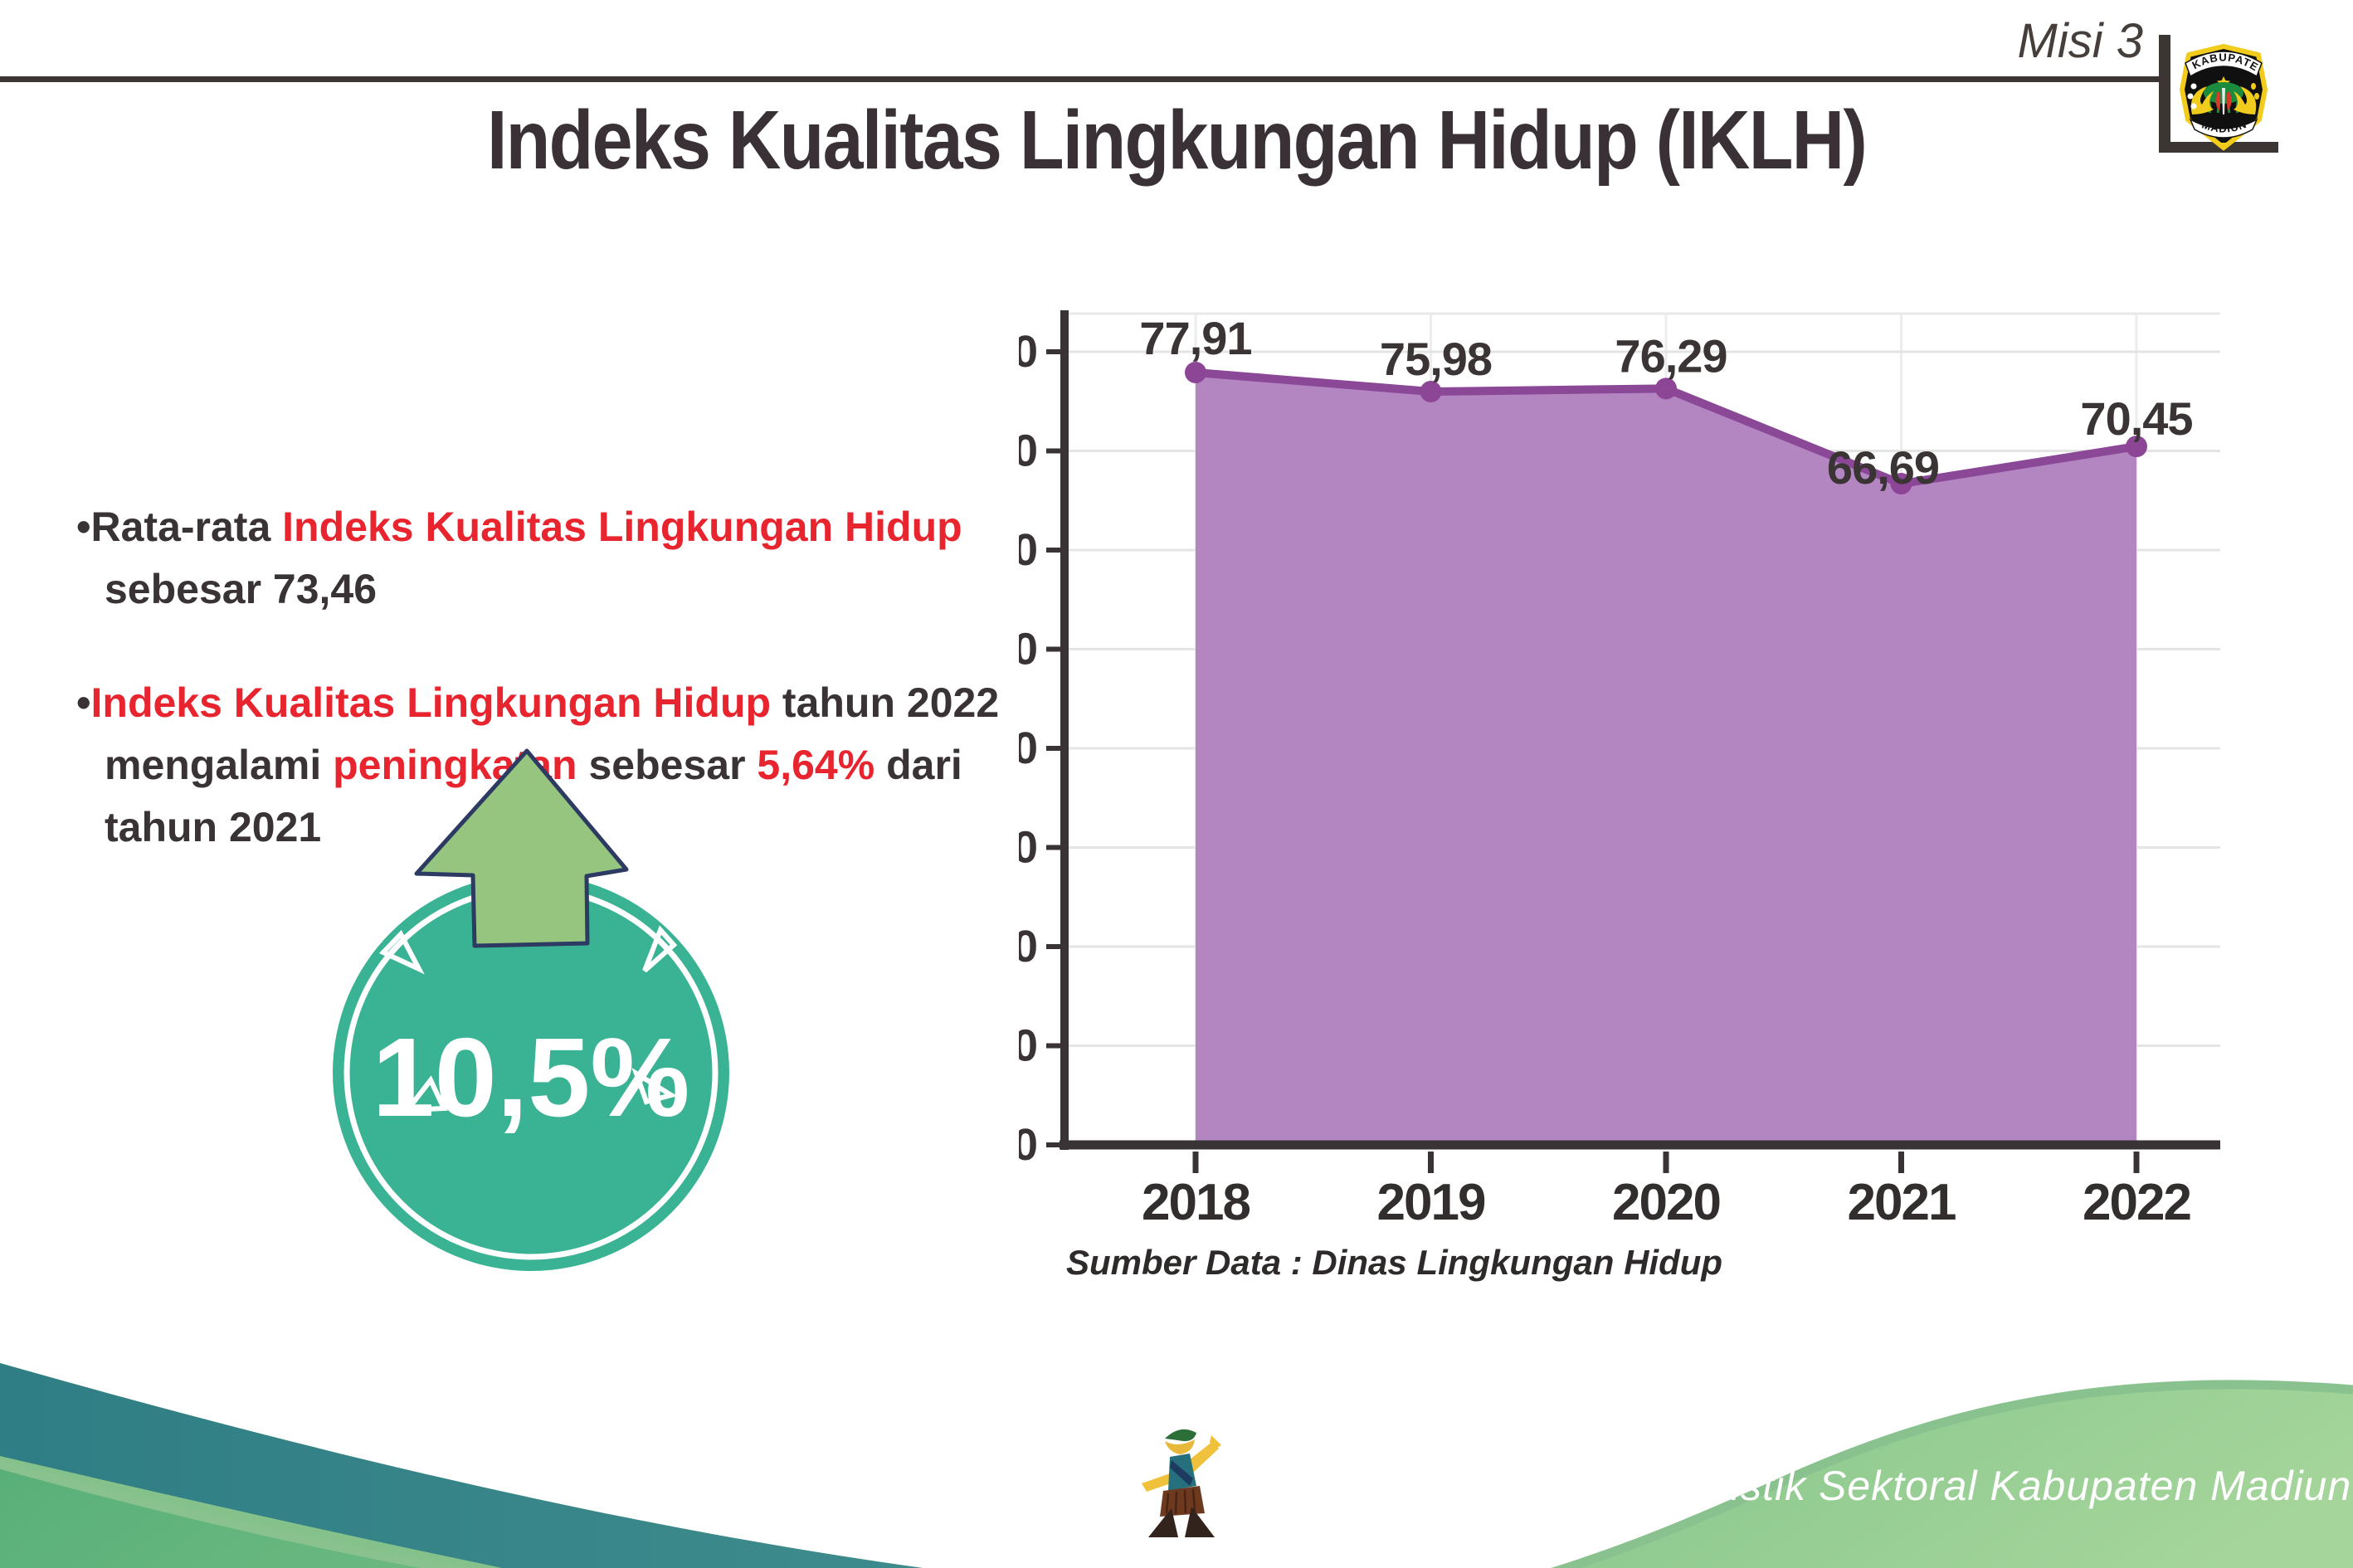  What do you see at coordinates (1666, 428) in the screenshot?
I see `chart-markers` at bounding box center [1666, 428].